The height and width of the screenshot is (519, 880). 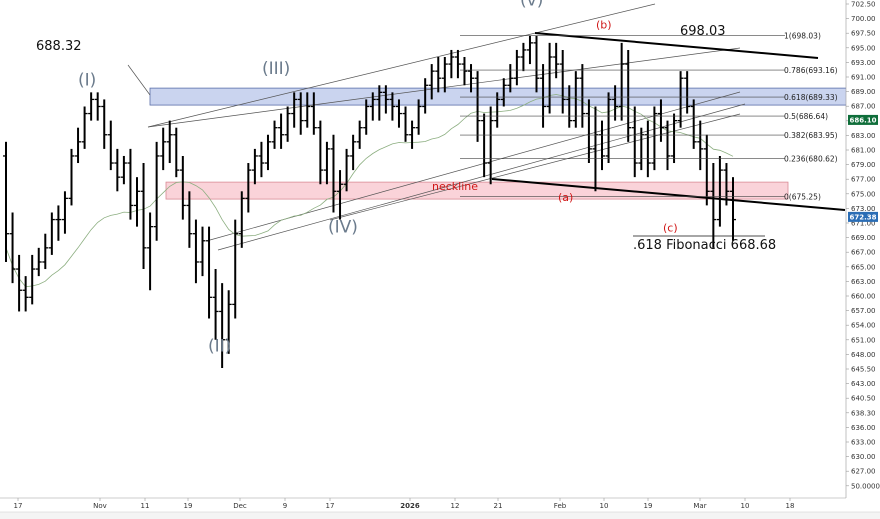 I want to click on y-tick: 660.00, so click(x=861, y=297).